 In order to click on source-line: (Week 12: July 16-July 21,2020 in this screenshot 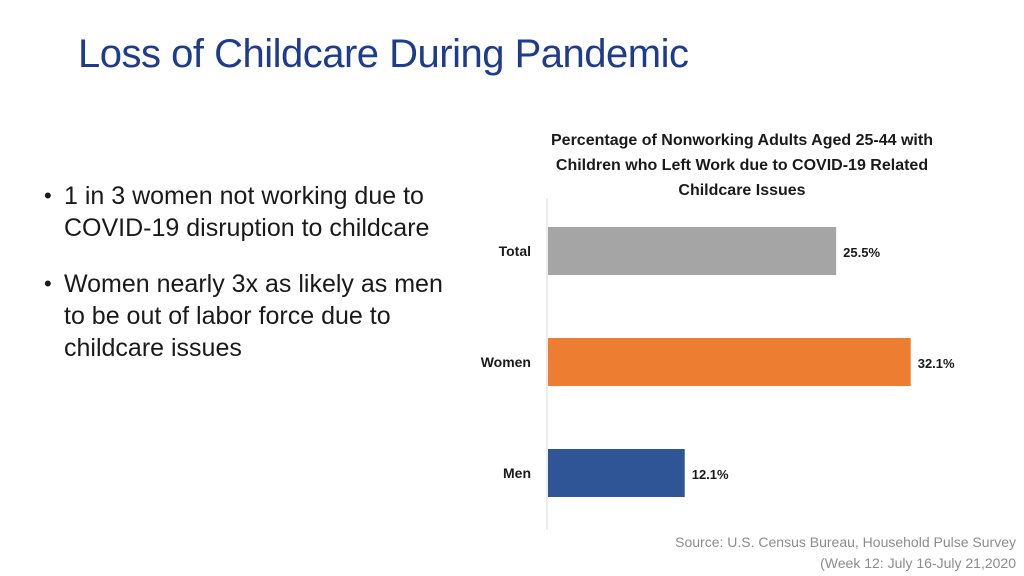, I will do `click(918, 563)`.